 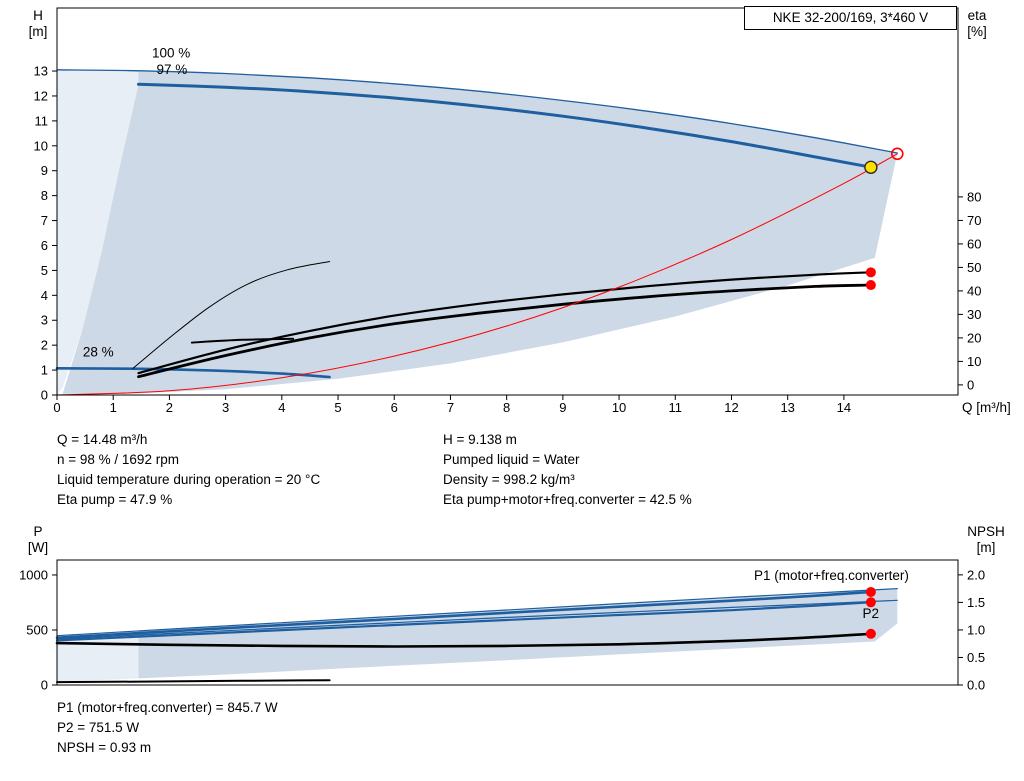 I want to click on npsh-marker, so click(x=870, y=633).